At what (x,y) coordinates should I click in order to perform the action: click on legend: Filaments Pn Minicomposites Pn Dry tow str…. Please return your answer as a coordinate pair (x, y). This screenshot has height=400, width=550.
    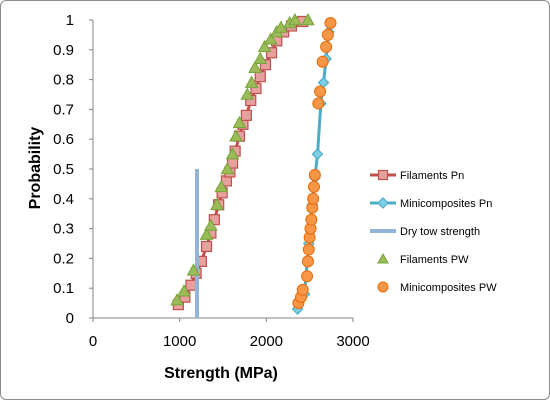
    Looking at the image, I should click on (433, 232).